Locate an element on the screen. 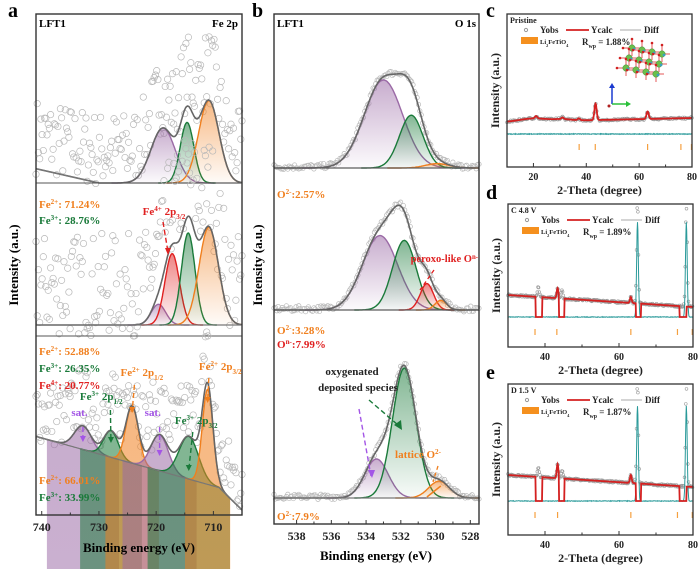 The height and width of the screenshot is (569, 700). x-tick-label: 530 is located at coordinates (436, 536).